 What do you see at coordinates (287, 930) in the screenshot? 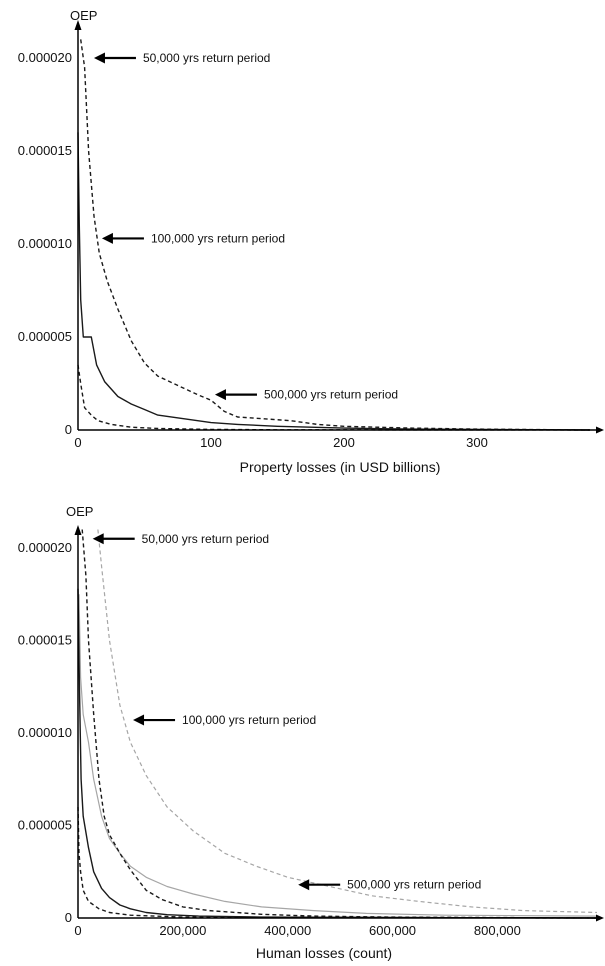
I see `x-tick-label: 400,000` at bounding box center [287, 930].